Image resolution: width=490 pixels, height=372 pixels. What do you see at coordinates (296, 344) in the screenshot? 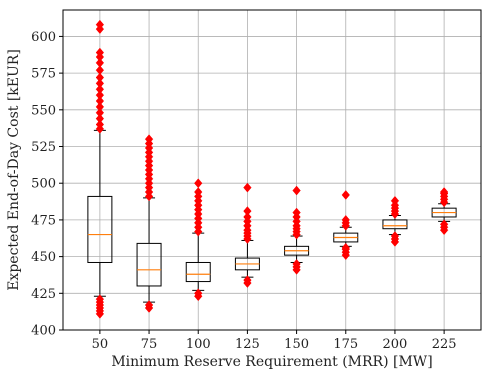
I see `x-tick-label: 150` at bounding box center [296, 344].